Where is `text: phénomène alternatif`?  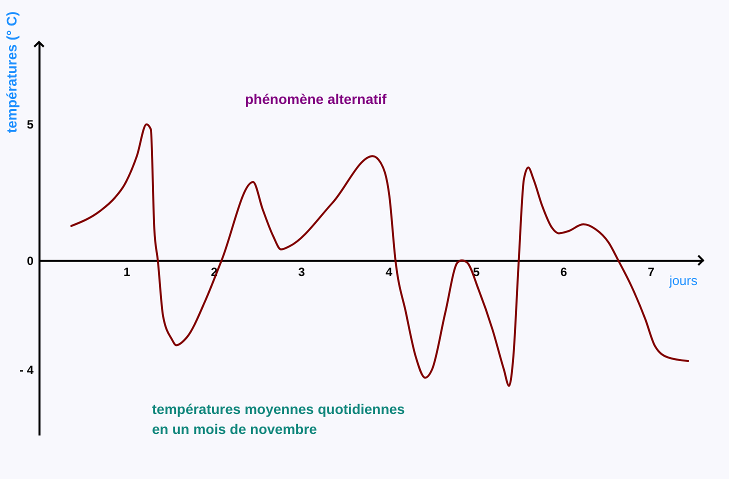
text: phénomène alternatif is located at coordinates (316, 99).